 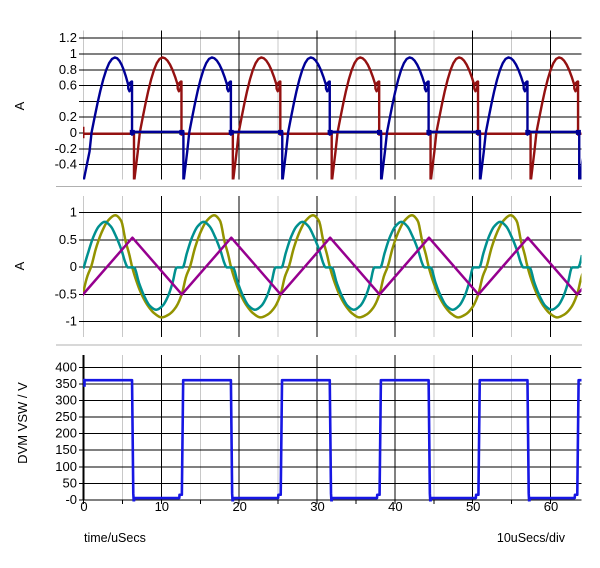 What do you see at coordinates (71, 499) in the screenshot?
I see `svg-text: -0` at bounding box center [71, 499].